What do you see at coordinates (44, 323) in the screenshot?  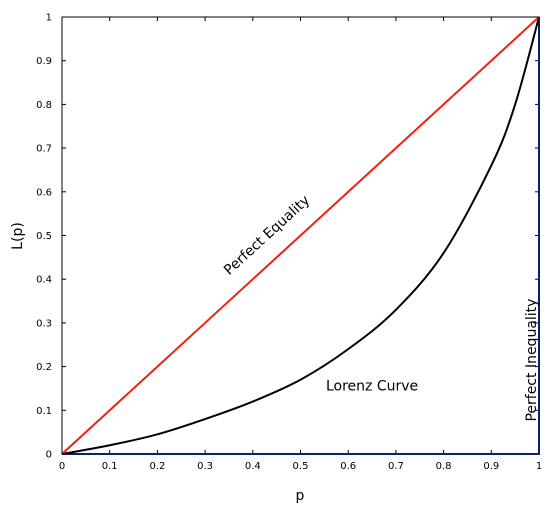 I see `y-tick-label: 0.3` at bounding box center [44, 323].